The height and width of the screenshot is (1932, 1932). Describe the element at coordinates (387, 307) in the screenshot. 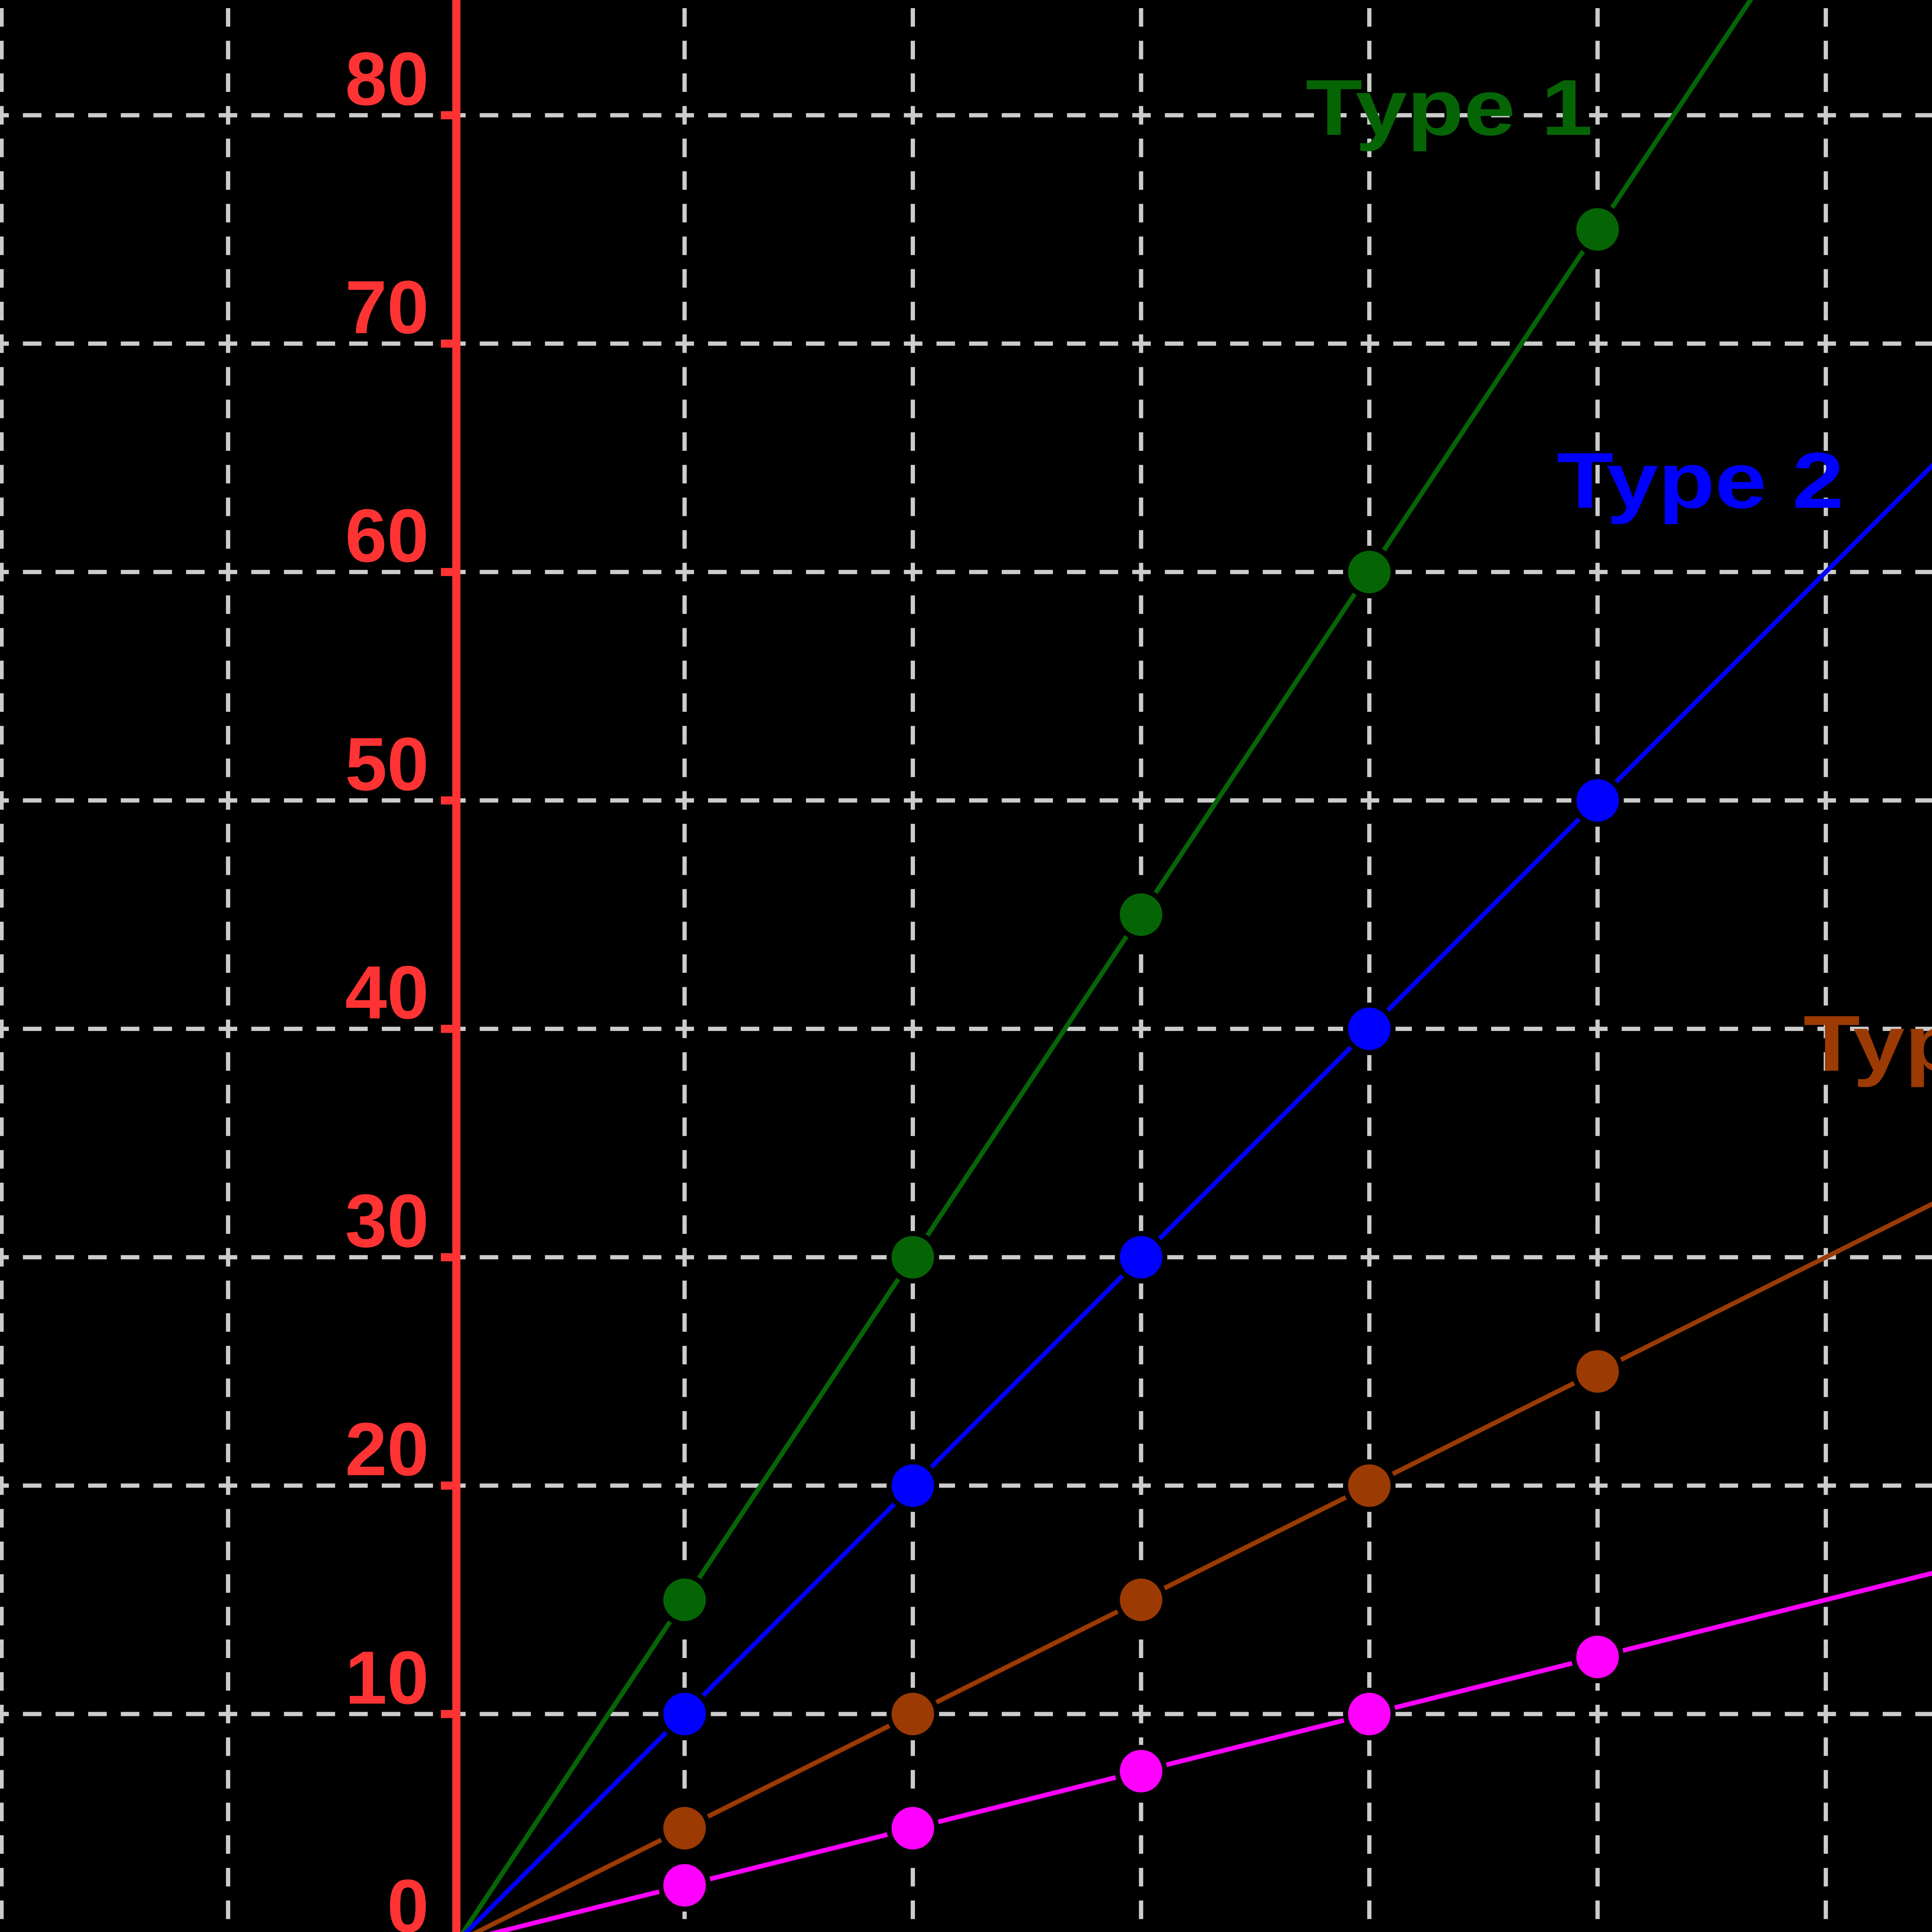

I see `svg-text: 70` at that location.